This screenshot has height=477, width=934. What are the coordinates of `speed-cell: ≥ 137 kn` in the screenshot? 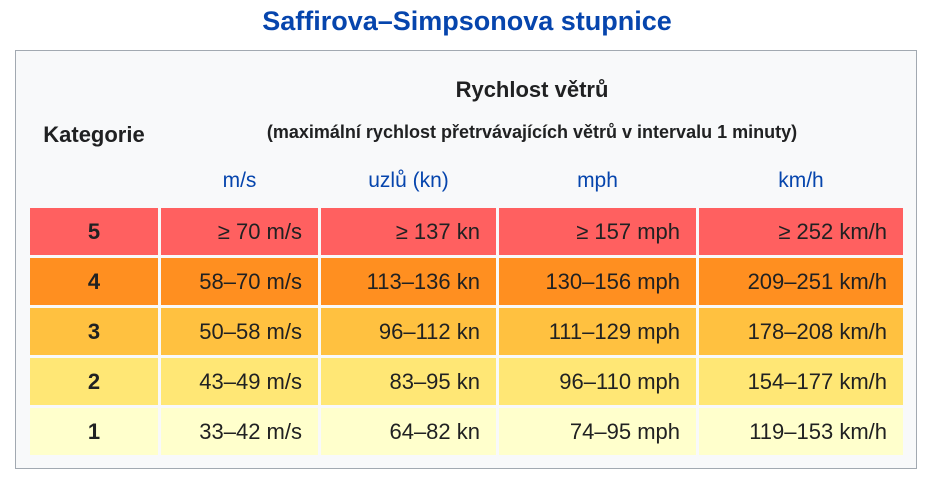 It's located at (408, 231).